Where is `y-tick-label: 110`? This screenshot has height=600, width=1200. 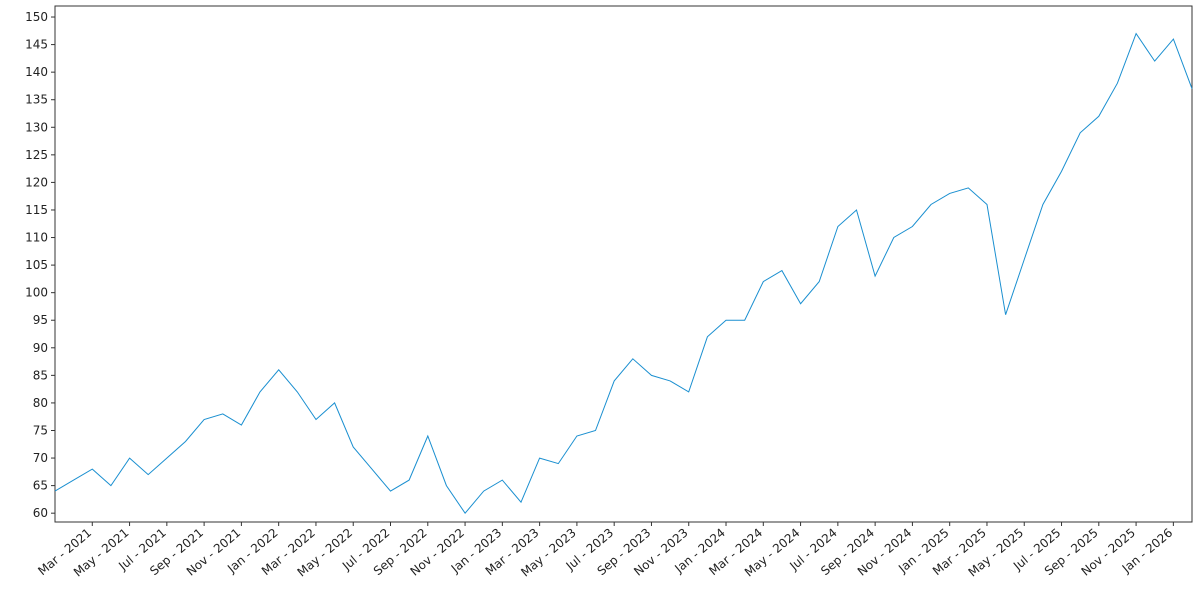
y-tick-label: 110 is located at coordinates (36, 238).